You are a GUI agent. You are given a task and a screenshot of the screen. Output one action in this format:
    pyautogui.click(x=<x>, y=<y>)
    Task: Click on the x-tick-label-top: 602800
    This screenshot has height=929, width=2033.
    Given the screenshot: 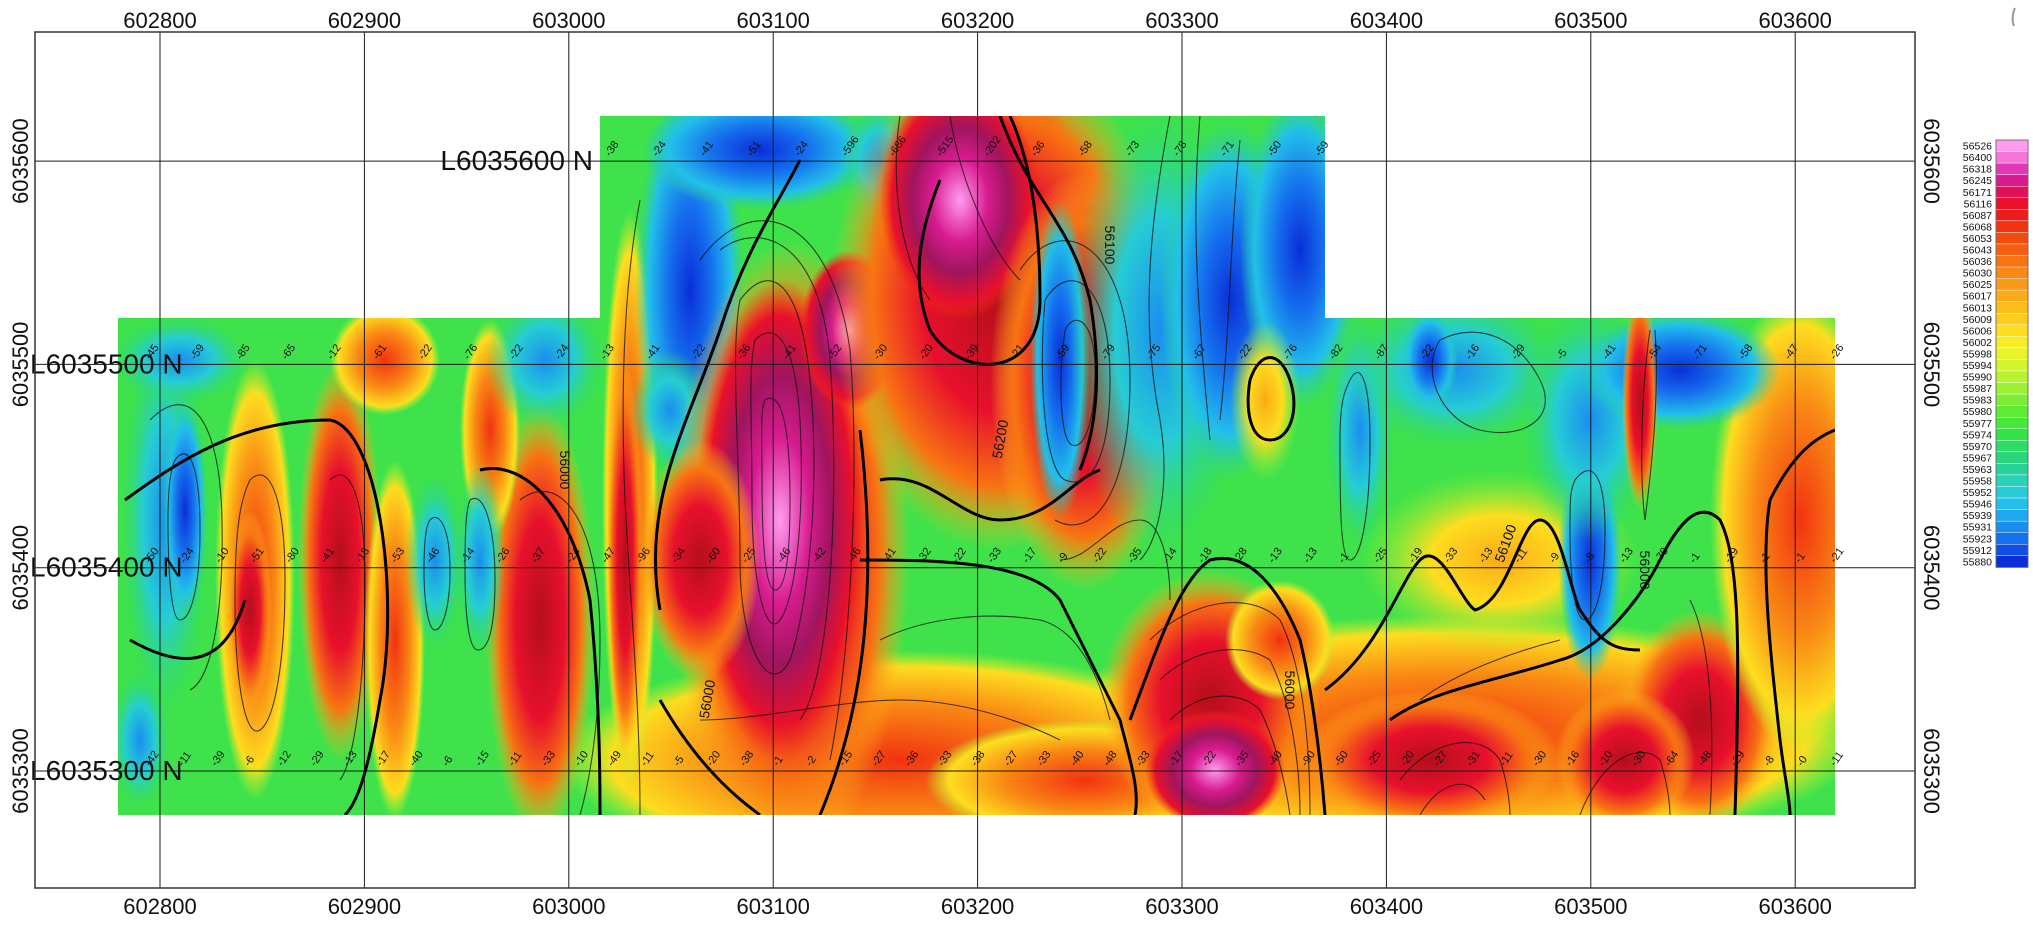 What is the action you would take?
    pyautogui.click(x=159, y=20)
    